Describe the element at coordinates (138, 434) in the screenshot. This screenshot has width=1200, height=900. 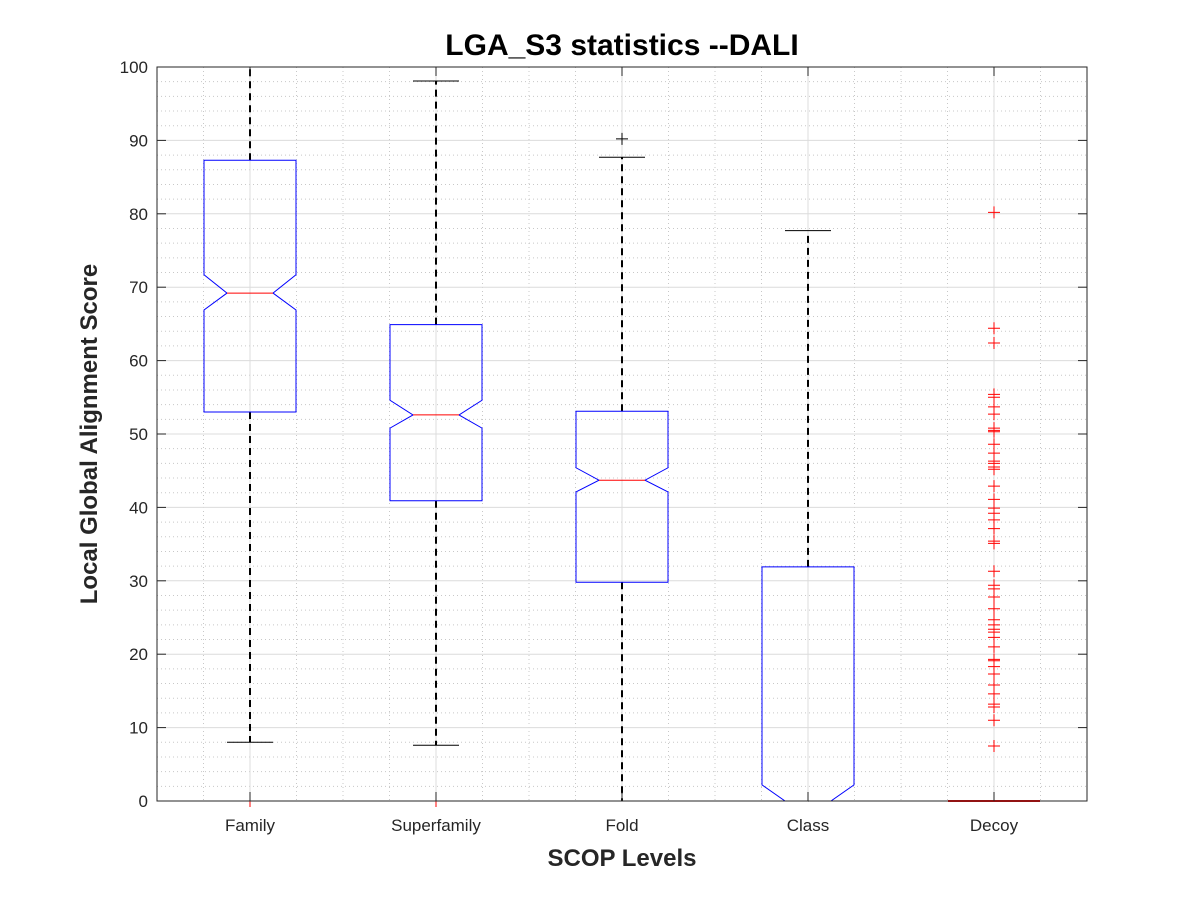
I see `y-tick-label: 50` at that location.